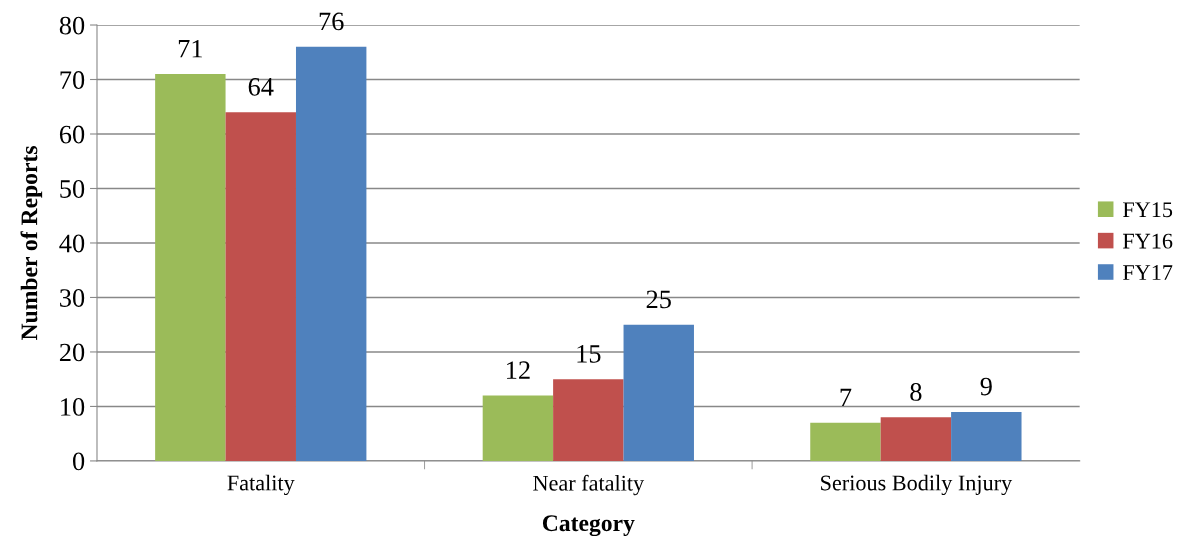 The width and height of the screenshot is (1193, 556). What do you see at coordinates (658, 299) in the screenshot?
I see `data-label: 25` at bounding box center [658, 299].